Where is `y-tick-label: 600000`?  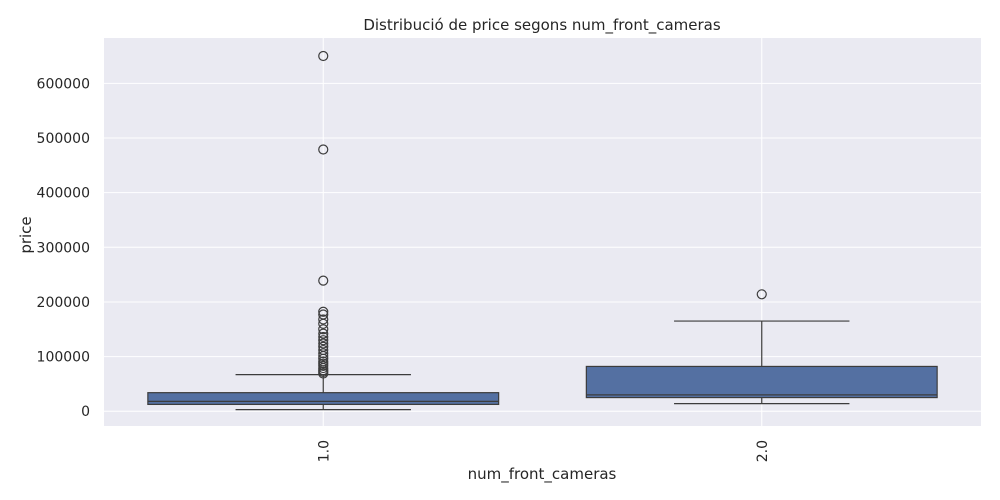 y-tick-label: 600000 is located at coordinates (63, 84).